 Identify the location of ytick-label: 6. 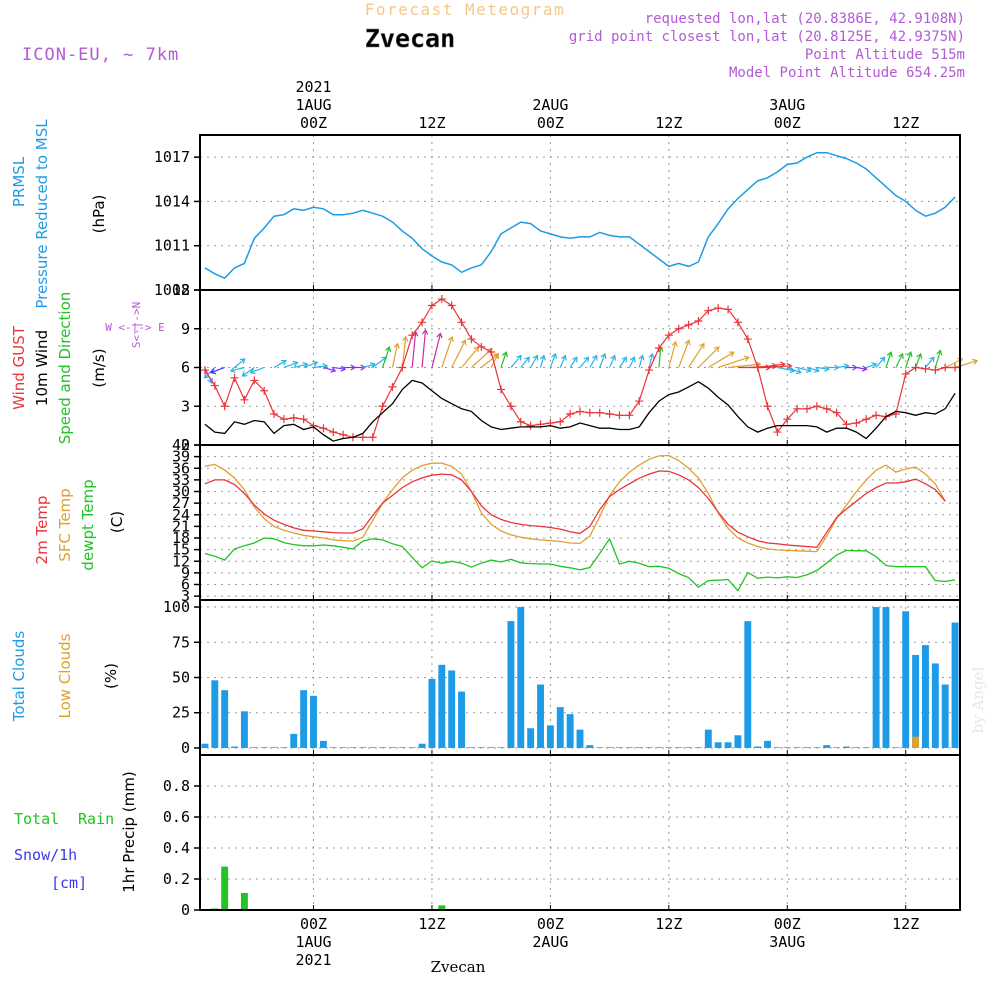
(185, 585).